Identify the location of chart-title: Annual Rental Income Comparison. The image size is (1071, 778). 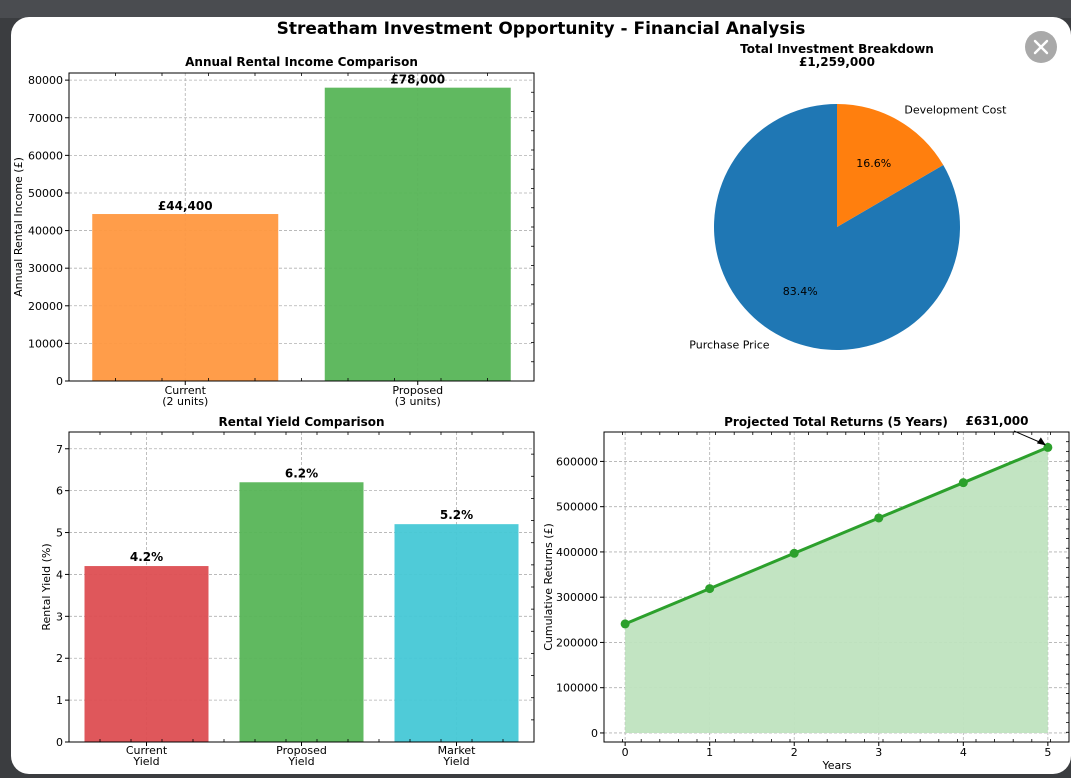
(301, 62).